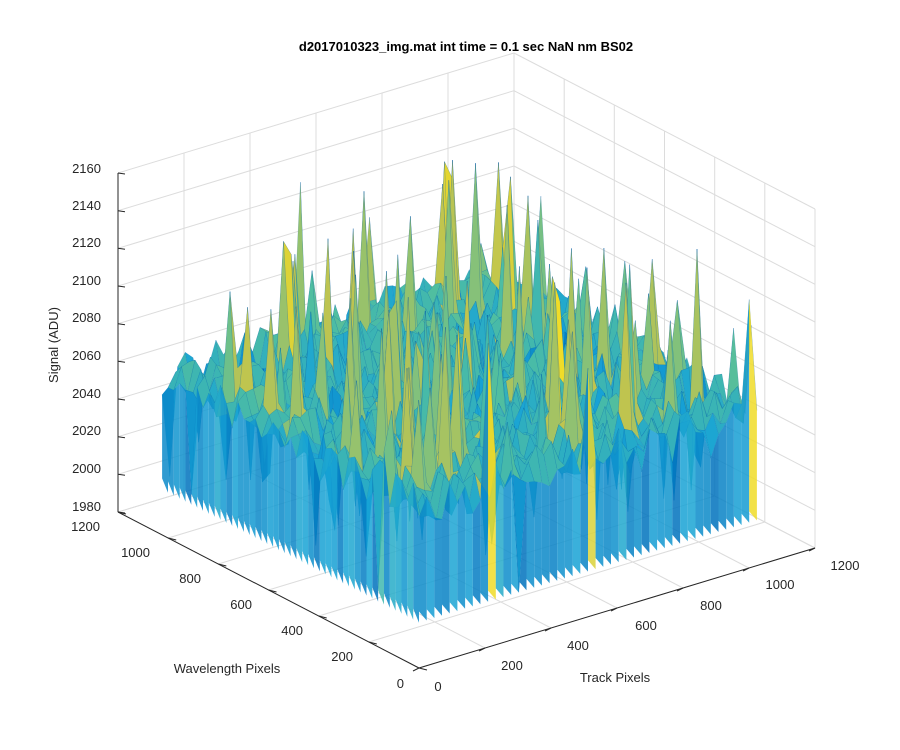  What do you see at coordinates (711, 605) in the screenshot?
I see `x-tick-label: 800` at bounding box center [711, 605].